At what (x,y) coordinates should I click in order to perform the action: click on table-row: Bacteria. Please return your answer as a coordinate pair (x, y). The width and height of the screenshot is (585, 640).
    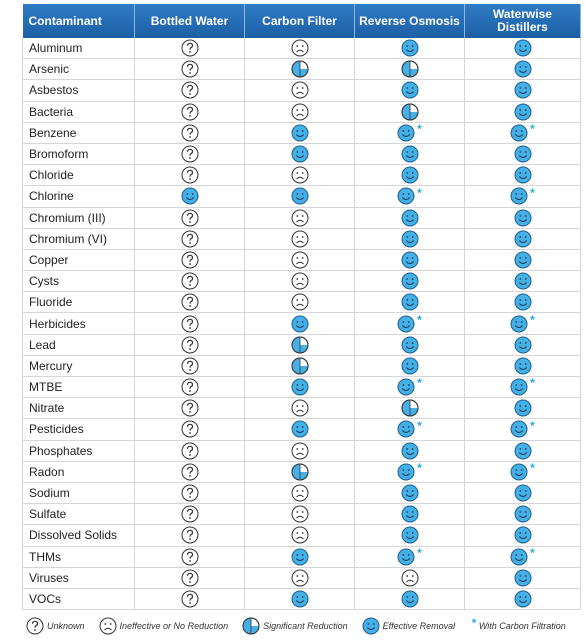
    Looking at the image, I should click on (301, 112).